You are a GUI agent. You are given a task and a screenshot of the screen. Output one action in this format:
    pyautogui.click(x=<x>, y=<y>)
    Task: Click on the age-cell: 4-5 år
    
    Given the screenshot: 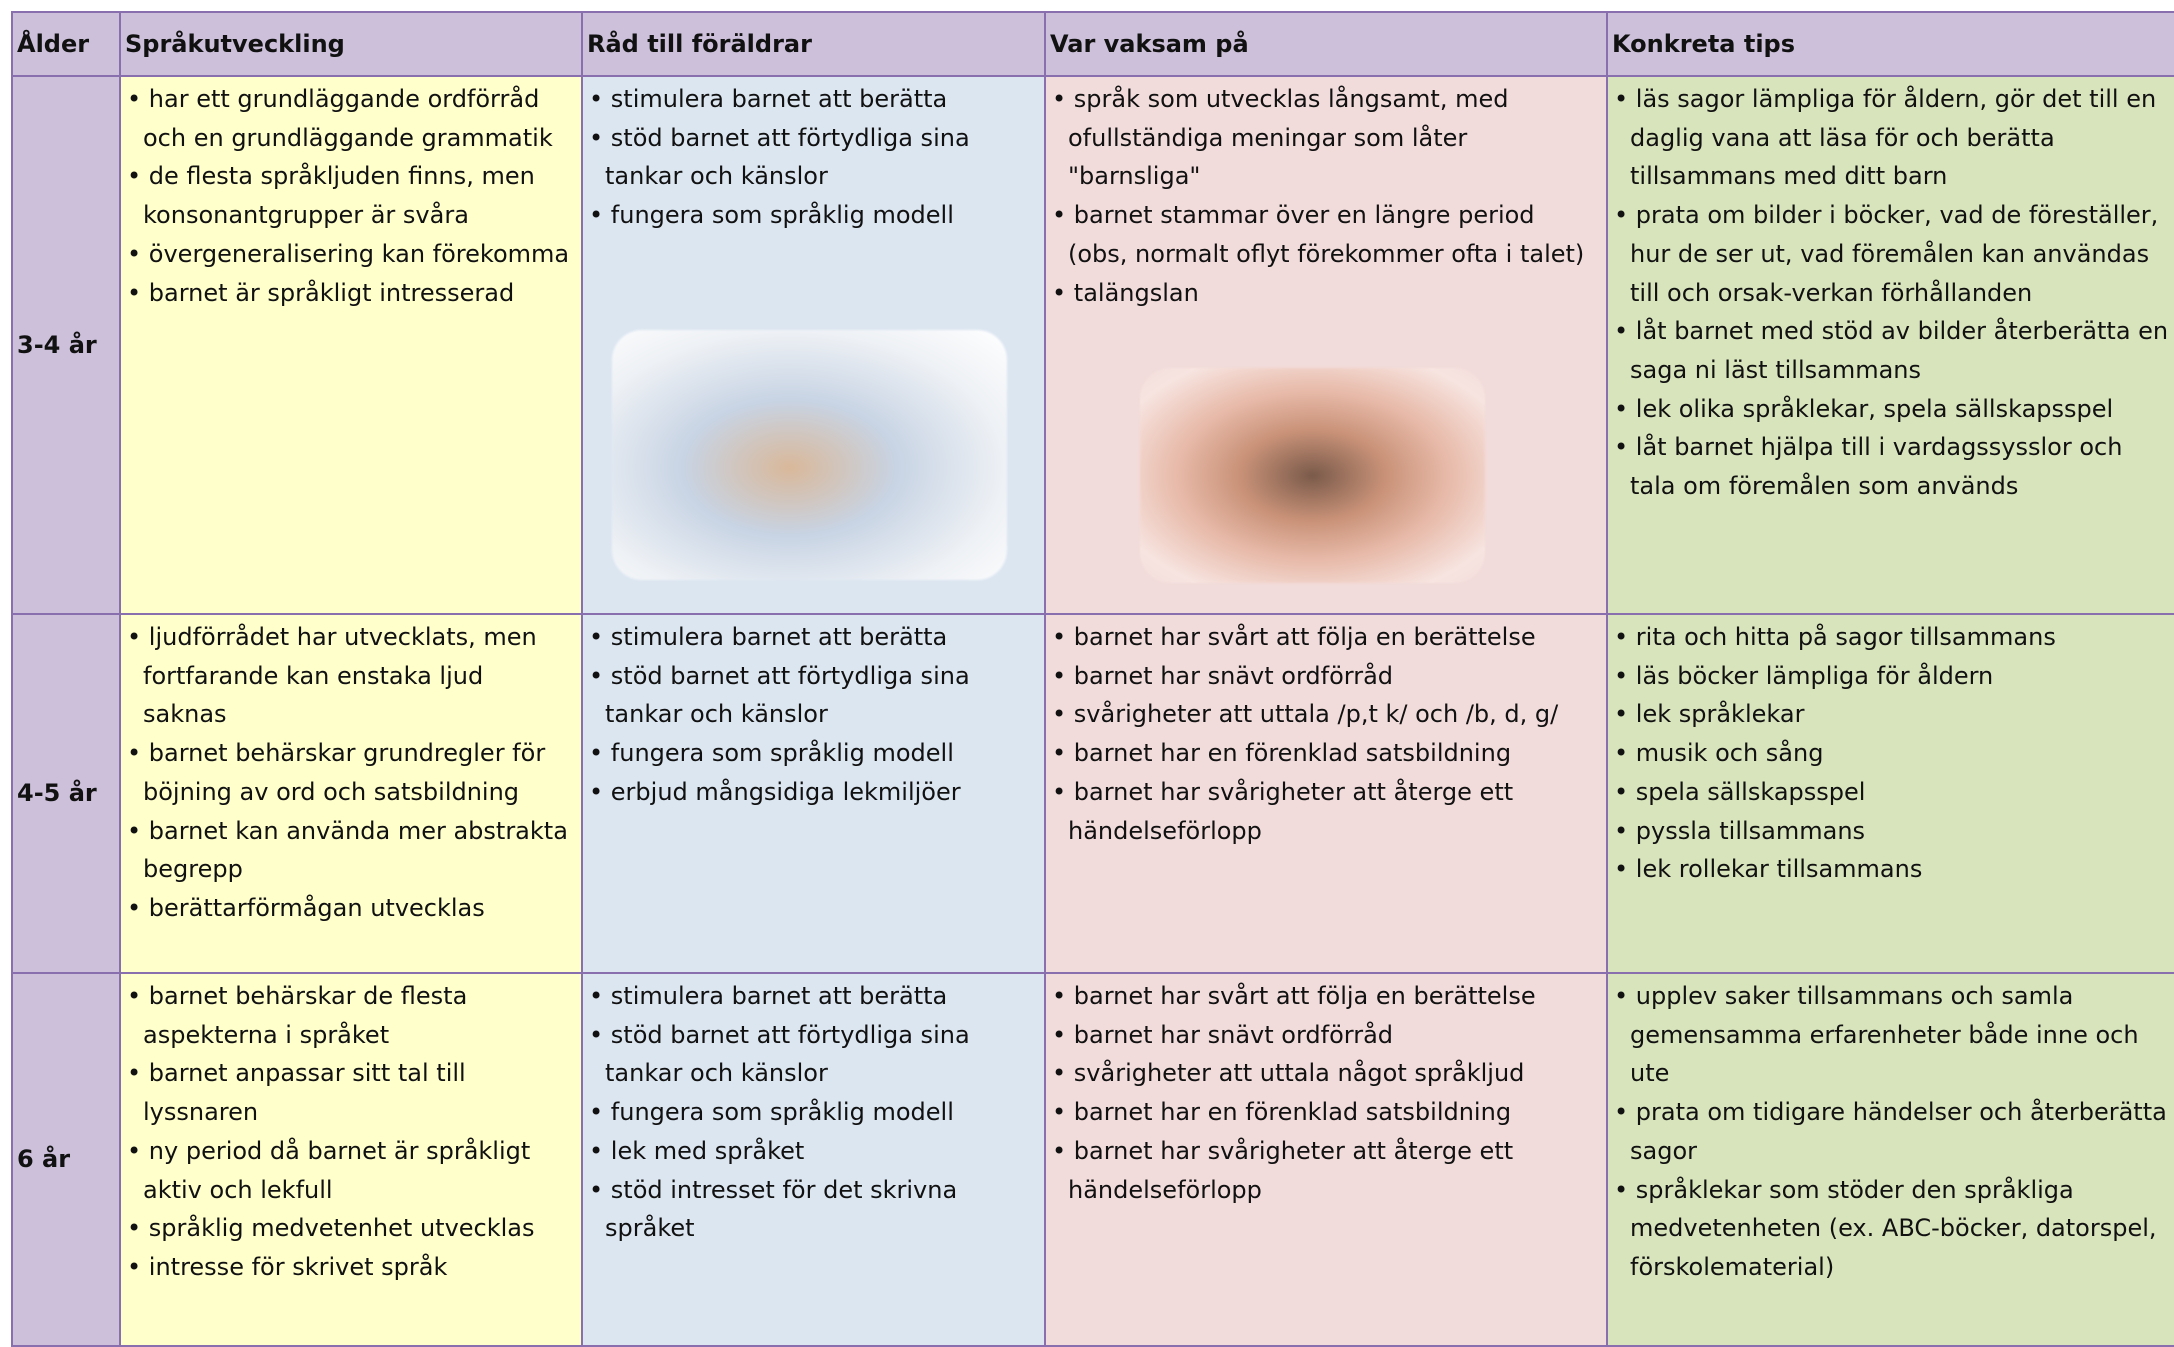 What is the action you would take?
    pyautogui.click(x=66, y=793)
    